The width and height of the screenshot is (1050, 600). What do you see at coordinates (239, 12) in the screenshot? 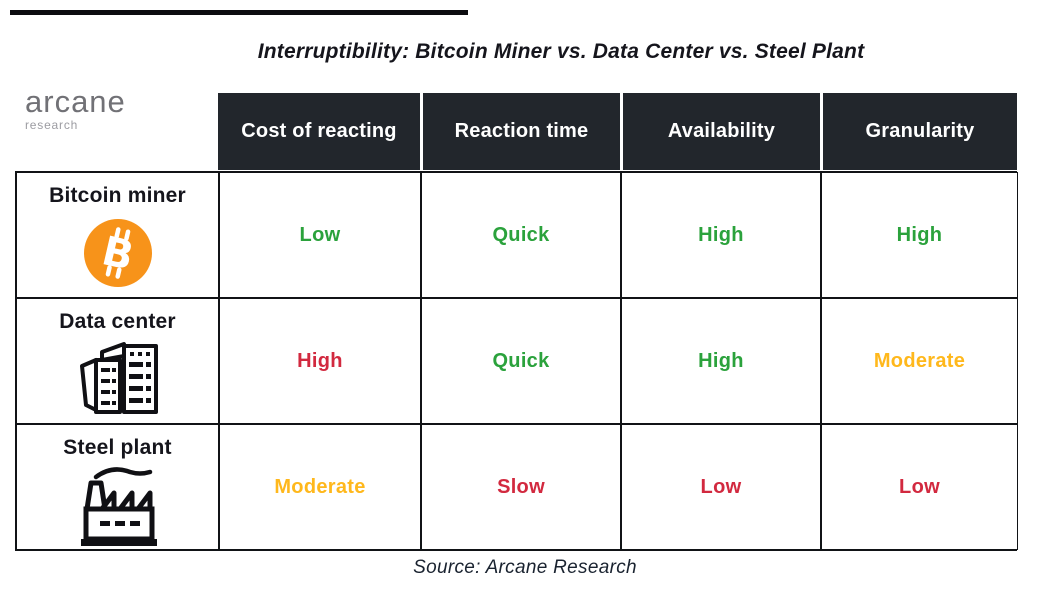
I see `top-divider-line` at bounding box center [239, 12].